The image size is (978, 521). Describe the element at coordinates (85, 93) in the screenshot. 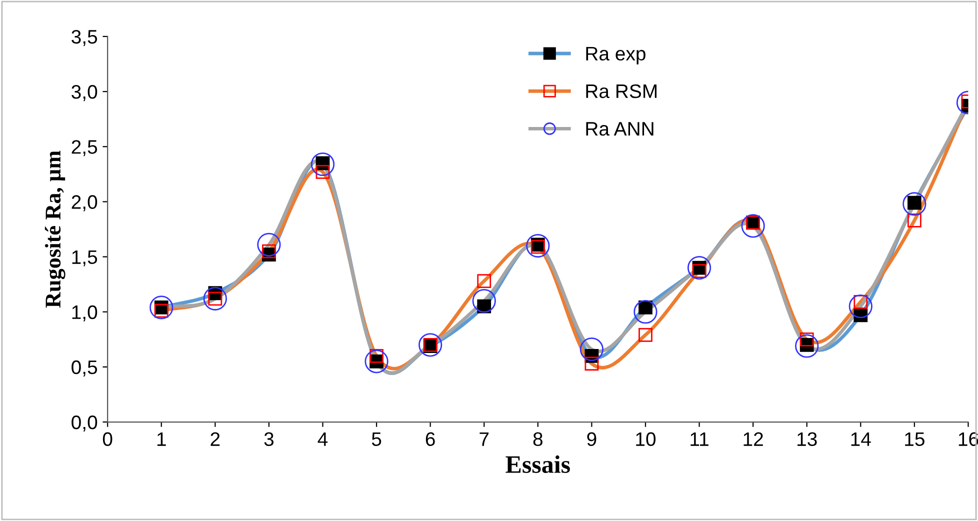

I see `y-tick-label: 3,0` at that location.